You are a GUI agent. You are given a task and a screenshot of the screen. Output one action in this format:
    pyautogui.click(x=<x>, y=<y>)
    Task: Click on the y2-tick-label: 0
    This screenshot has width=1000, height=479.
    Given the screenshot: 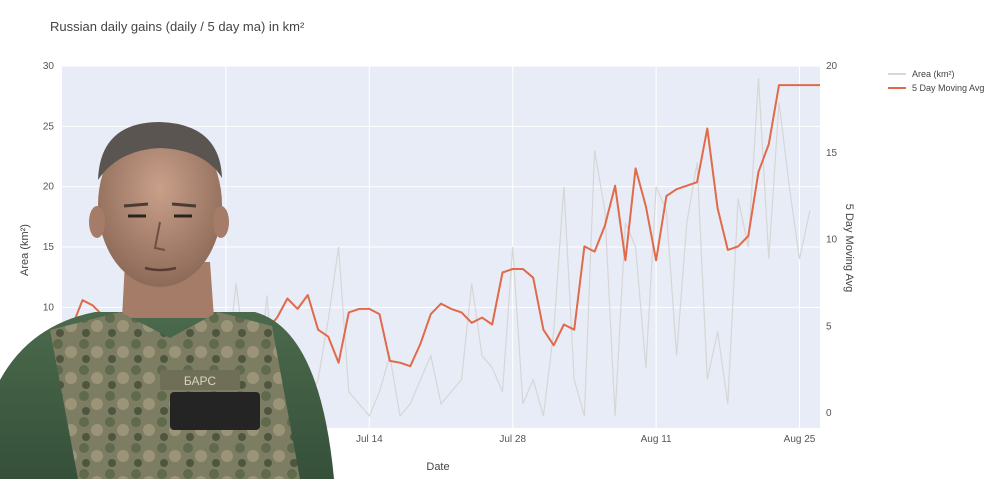 What is the action you would take?
    pyautogui.click(x=829, y=413)
    